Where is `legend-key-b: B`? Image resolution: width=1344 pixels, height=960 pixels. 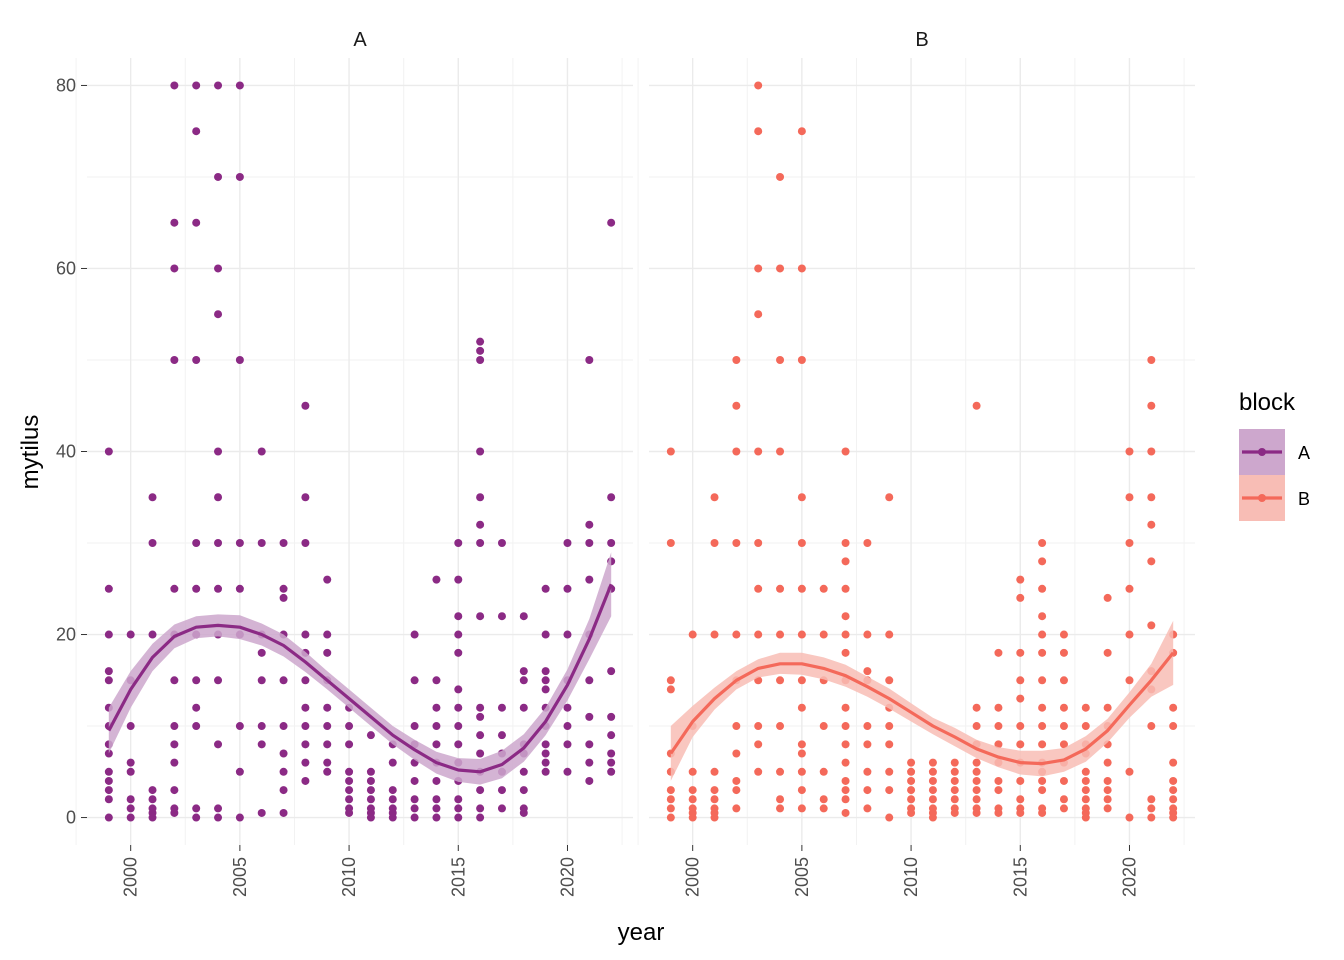 legend-key-b: B is located at coordinates (1274, 498).